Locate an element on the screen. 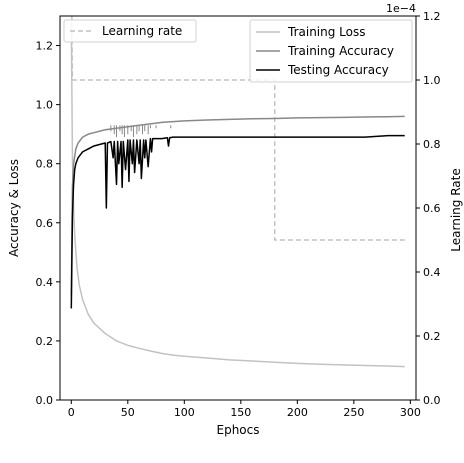 The width and height of the screenshot is (464, 463). y-left-tick-label: 0.4 is located at coordinates (45, 282).